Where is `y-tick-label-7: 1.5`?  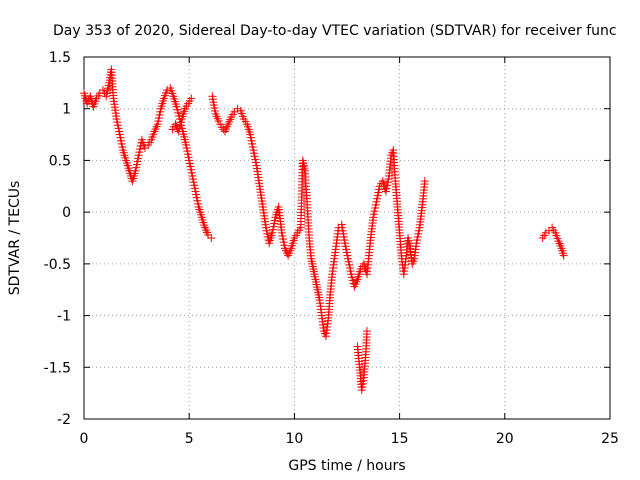 y-tick-label-7: 1.5 is located at coordinates (60, 58).